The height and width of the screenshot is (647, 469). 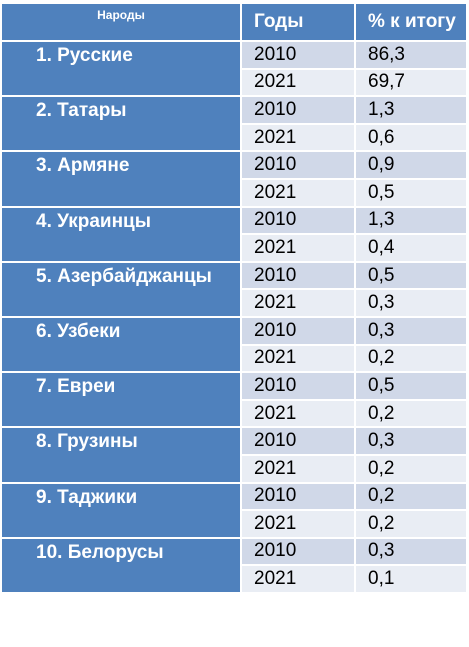 I want to click on people-name: 10. Белорусы, so click(x=121, y=565).